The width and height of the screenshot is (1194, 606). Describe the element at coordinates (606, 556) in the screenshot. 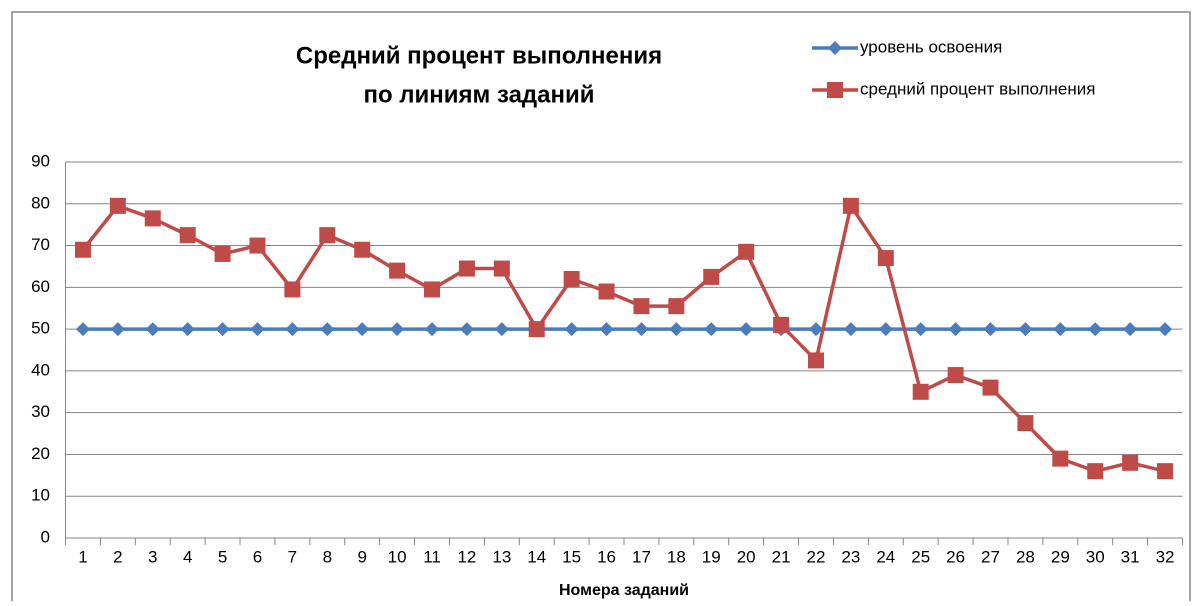

I see `x-tick-label: 16` at that location.